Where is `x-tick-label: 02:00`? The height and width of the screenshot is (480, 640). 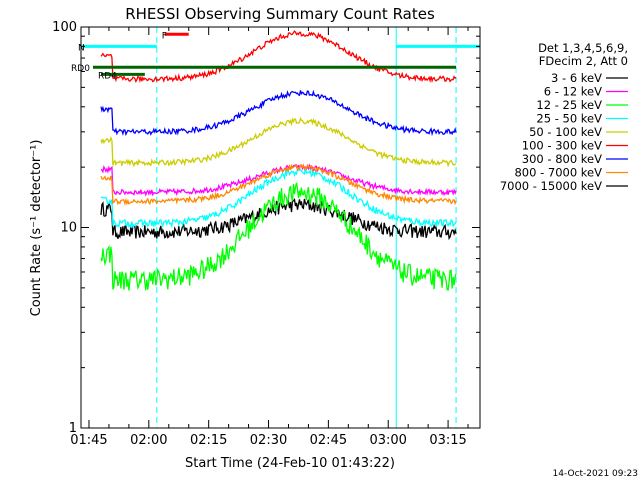
x-tick-label: 02:00 is located at coordinates (148, 440).